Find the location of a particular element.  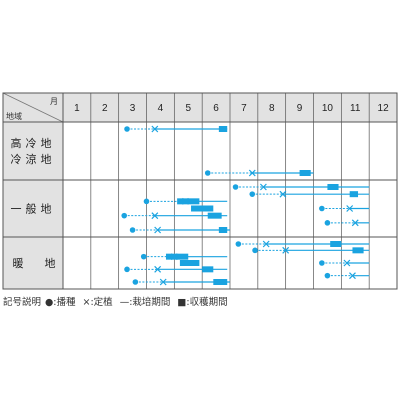

header-row is located at coordinates (200, 107).